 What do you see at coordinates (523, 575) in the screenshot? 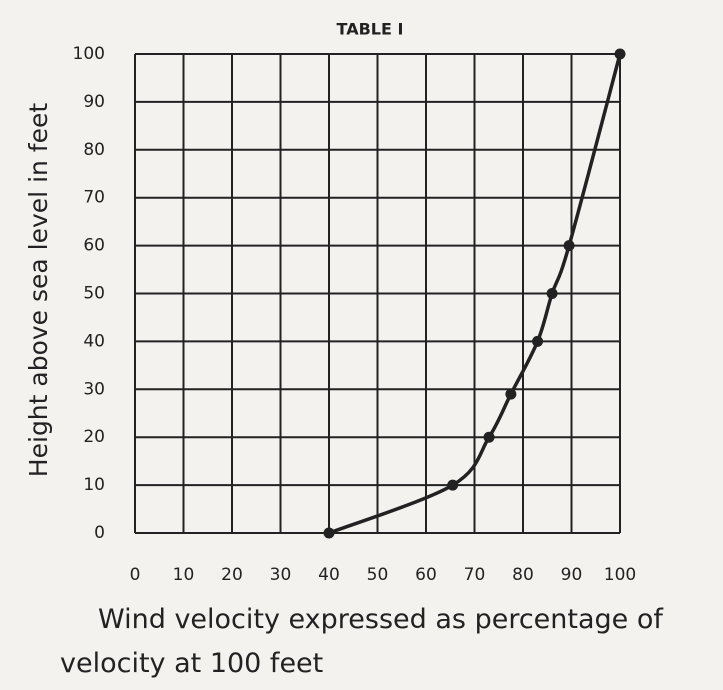
I see `x-tick-label: 80` at bounding box center [523, 575].